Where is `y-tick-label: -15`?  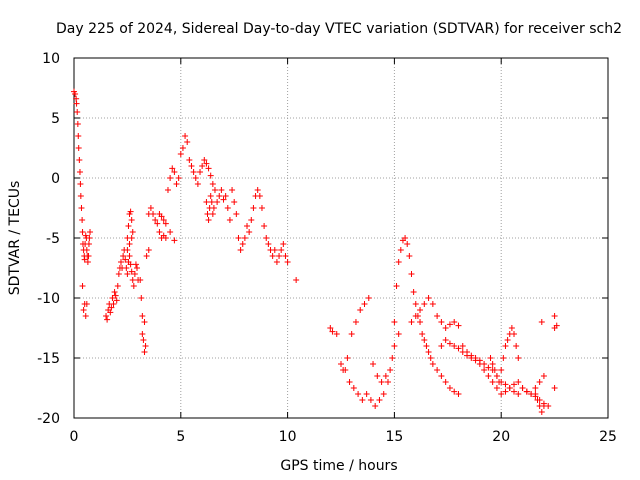 y-tick-label: -15 is located at coordinates (48, 359).